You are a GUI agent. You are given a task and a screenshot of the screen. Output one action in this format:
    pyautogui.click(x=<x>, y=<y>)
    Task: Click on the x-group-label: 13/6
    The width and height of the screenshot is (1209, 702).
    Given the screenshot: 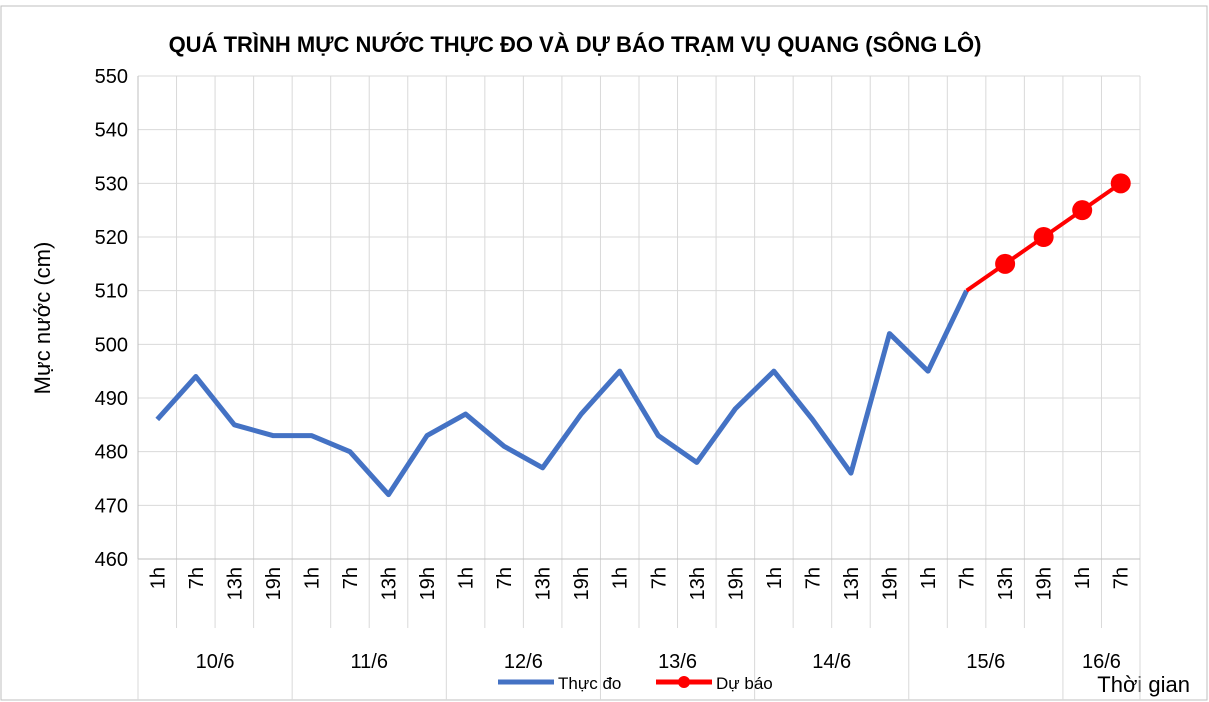 What is the action you would take?
    pyautogui.click(x=677, y=662)
    